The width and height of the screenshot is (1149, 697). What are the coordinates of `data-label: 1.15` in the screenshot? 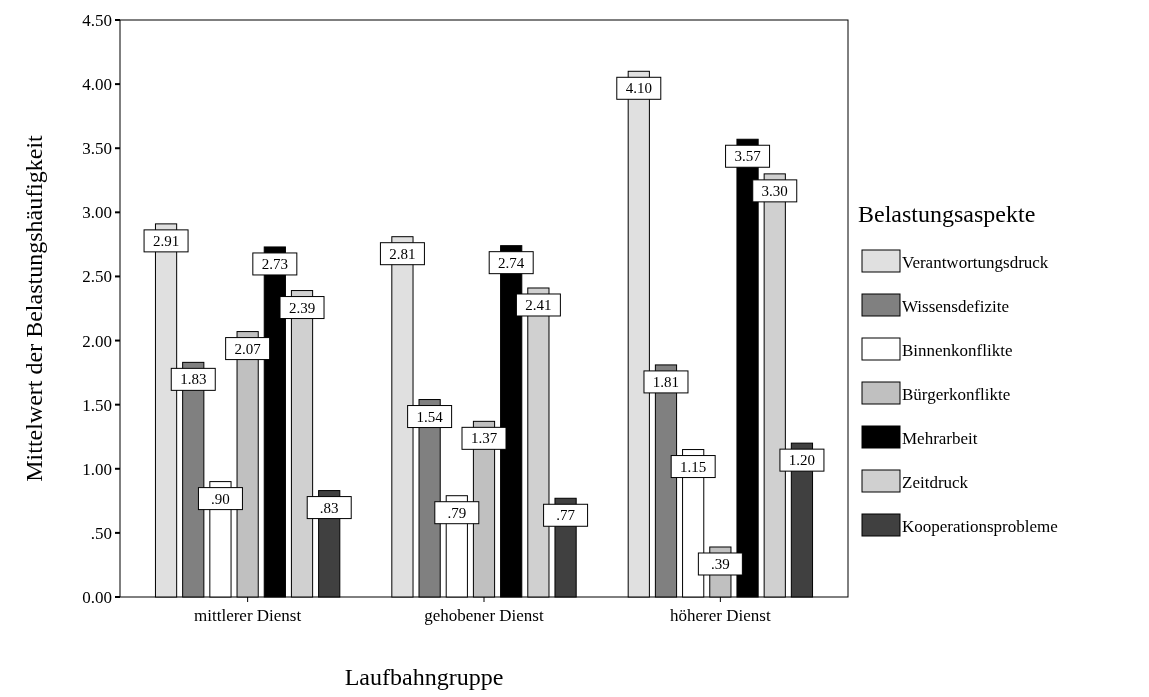 It's located at (693, 466).